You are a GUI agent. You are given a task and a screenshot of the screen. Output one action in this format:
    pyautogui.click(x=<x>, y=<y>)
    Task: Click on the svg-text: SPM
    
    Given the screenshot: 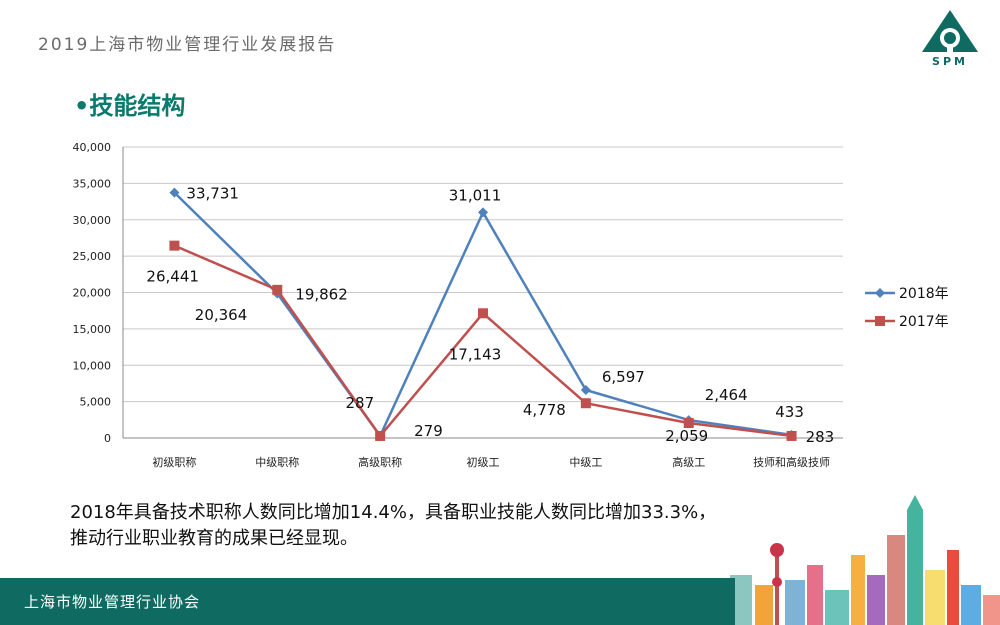 What is the action you would take?
    pyautogui.click(x=950, y=61)
    